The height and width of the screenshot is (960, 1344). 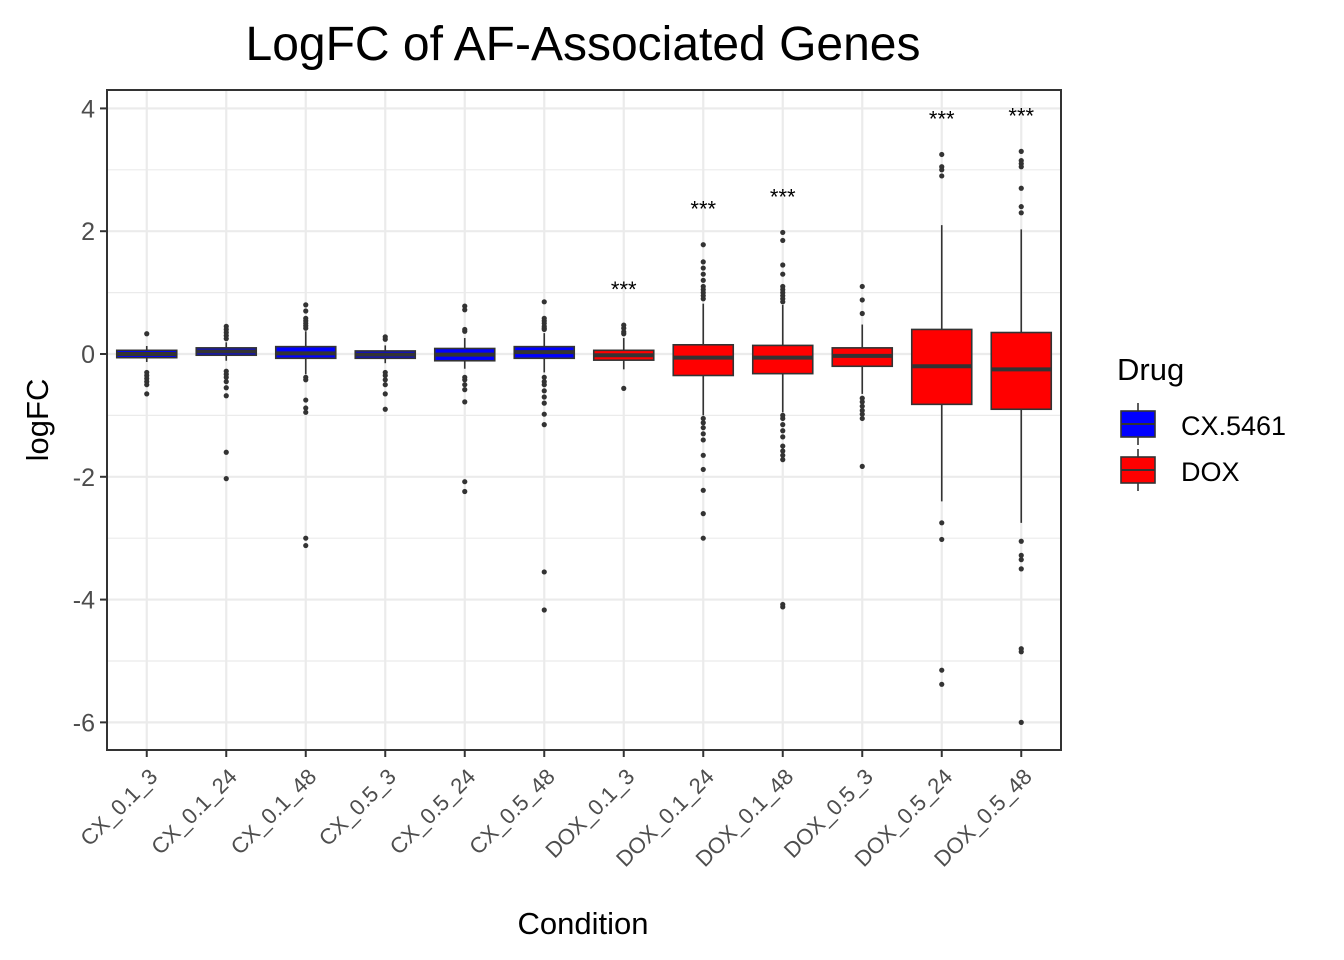 I want to click on box-DOX_0.5_24, so click(x=941, y=419).